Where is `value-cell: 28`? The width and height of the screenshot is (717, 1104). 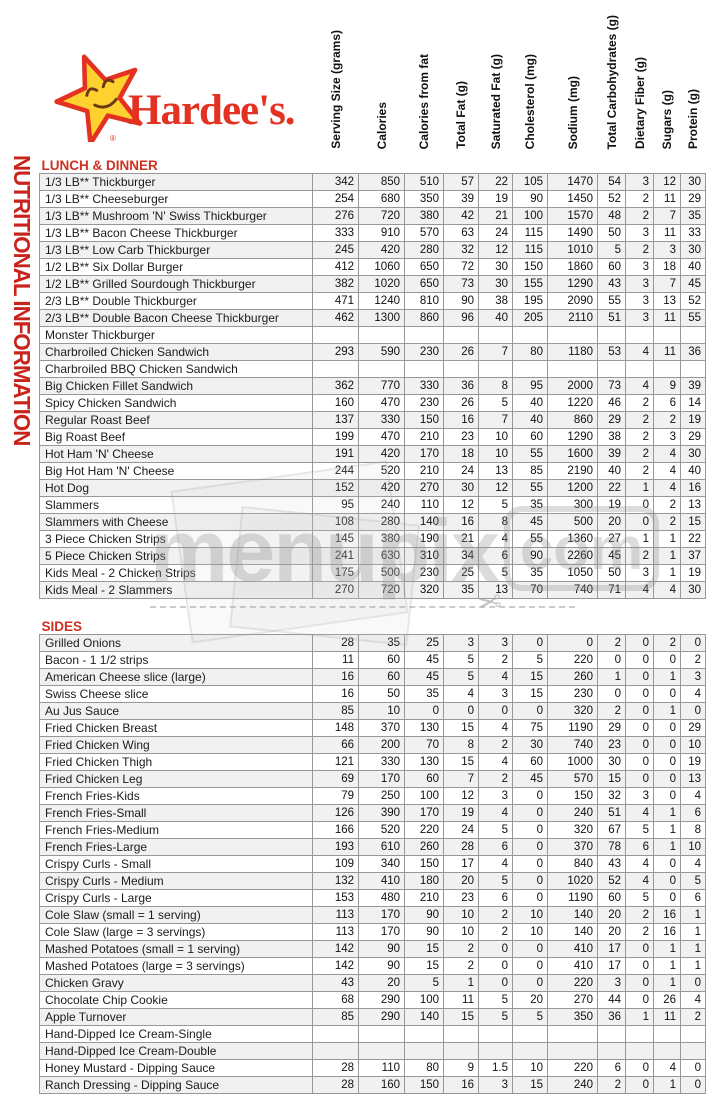
value-cell: 28 is located at coordinates (335, 1068).